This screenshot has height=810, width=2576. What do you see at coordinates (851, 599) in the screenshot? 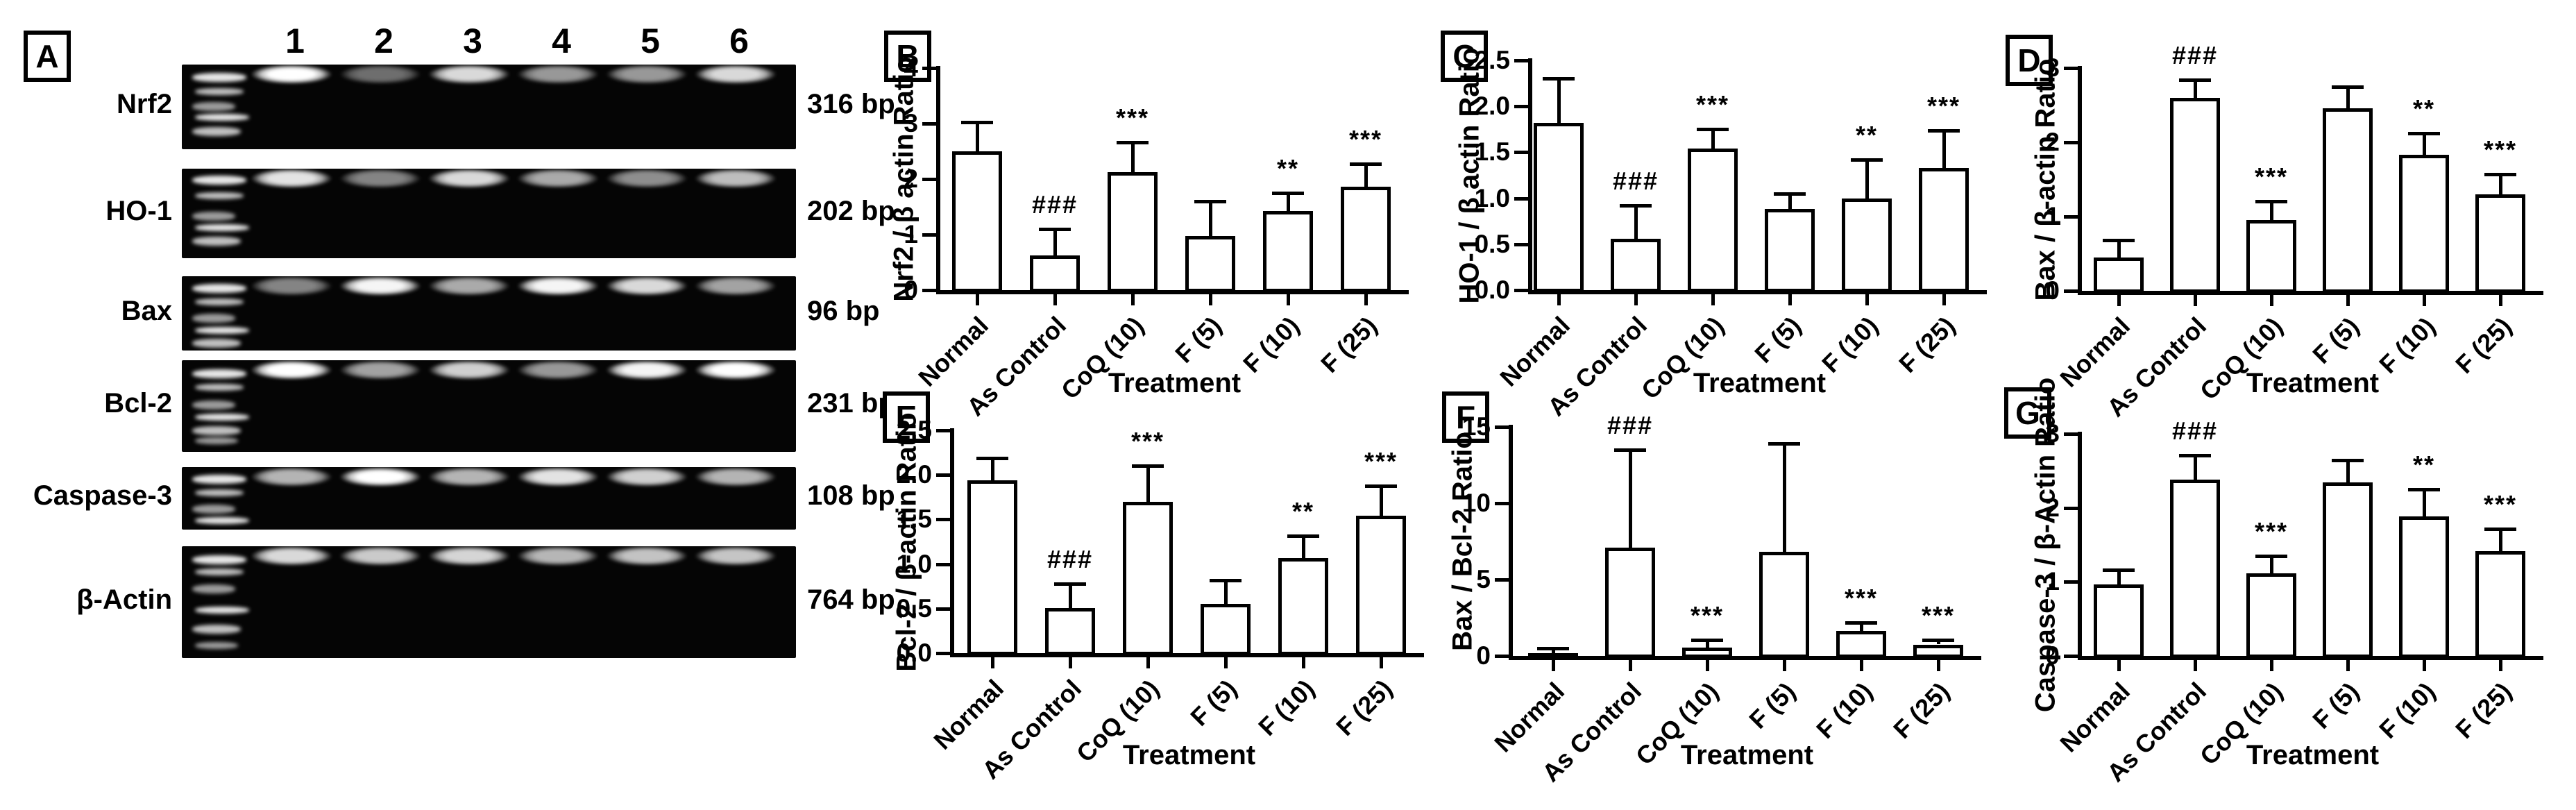
I see `bp-size-label: 764 bp` at bounding box center [851, 599].